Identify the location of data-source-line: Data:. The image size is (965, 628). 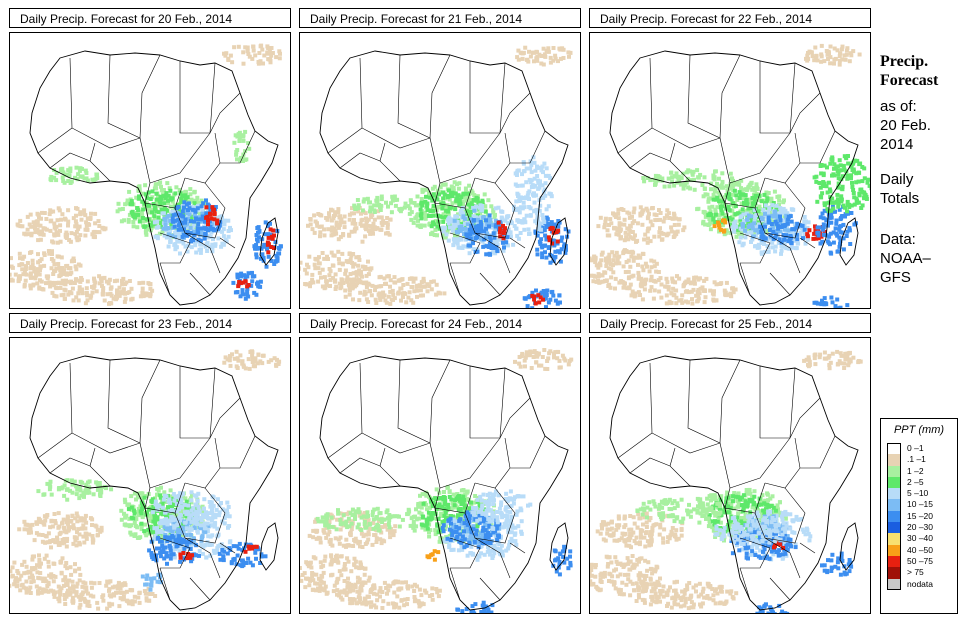
(898, 239).